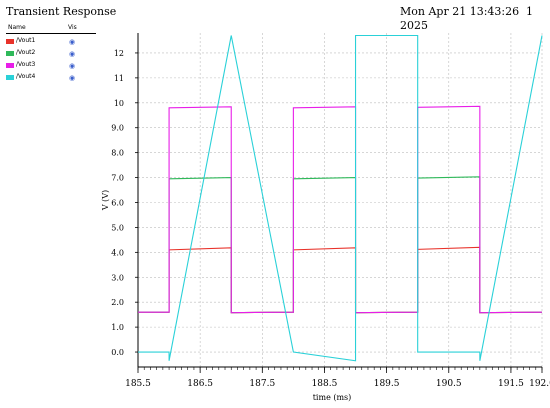 The width and height of the screenshot is (550, 408). What do you see at coordinates (117, 302) in the screenshot?
I see `y-tick-label: 2.0` at bounding box center [117, 302].